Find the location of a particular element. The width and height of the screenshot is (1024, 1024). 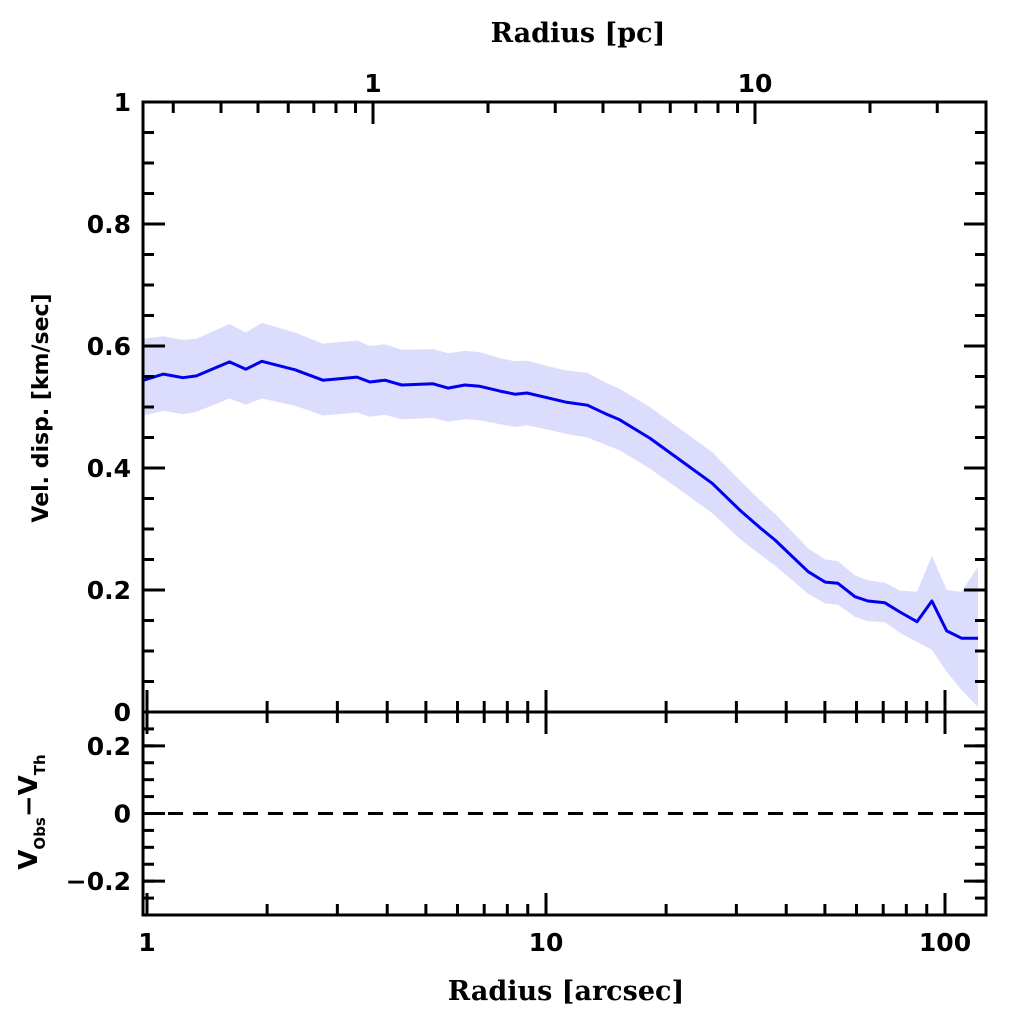

residual-y-tick-label: −0.2 is located at coordinates (98, 881).